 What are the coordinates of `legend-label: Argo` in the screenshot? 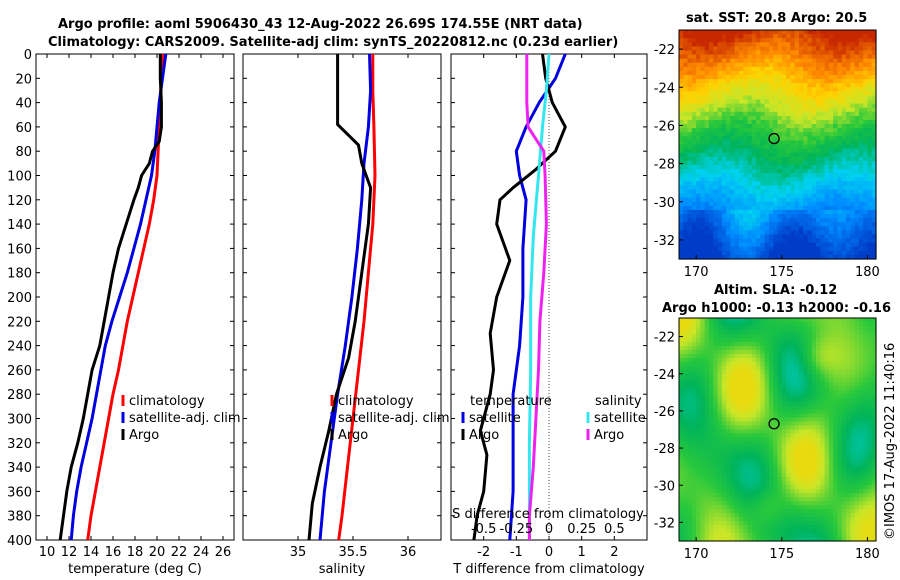 It's located at (144, 435).